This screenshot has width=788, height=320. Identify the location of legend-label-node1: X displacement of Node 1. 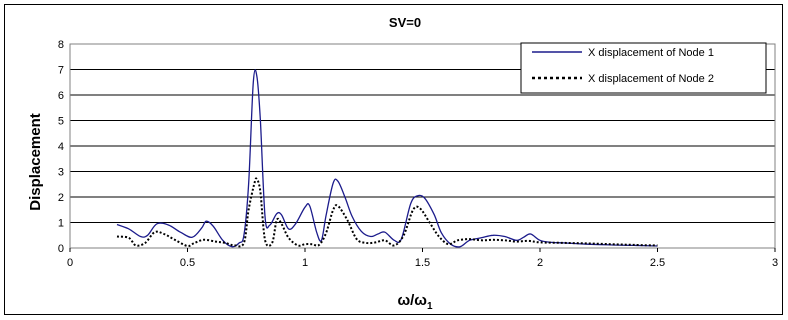
(651, 53).